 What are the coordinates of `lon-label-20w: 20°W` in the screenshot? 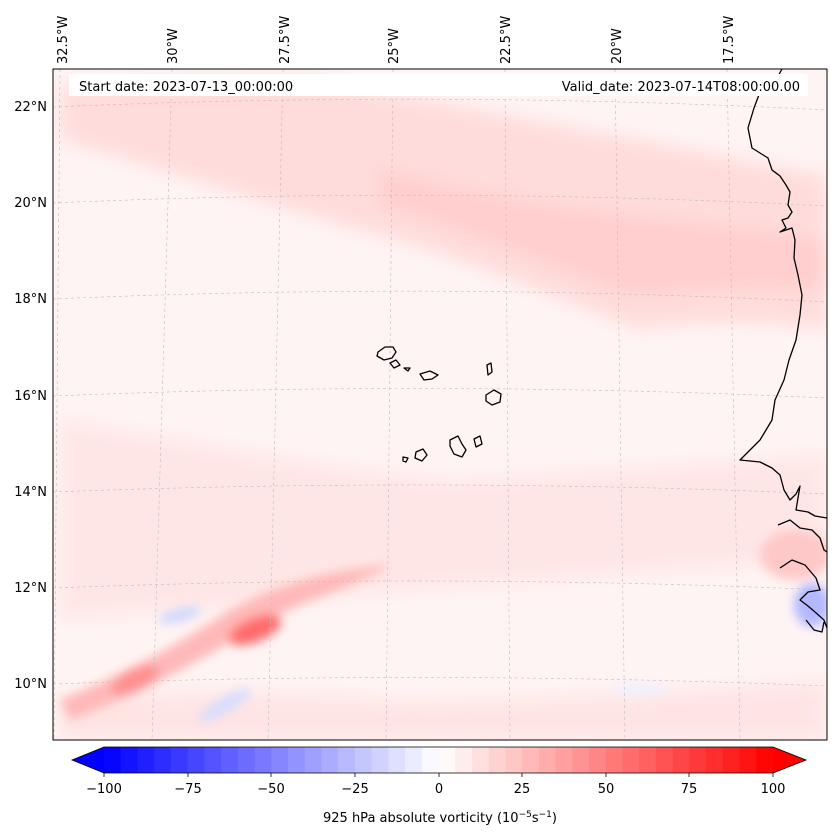 It's located at (617, 46).